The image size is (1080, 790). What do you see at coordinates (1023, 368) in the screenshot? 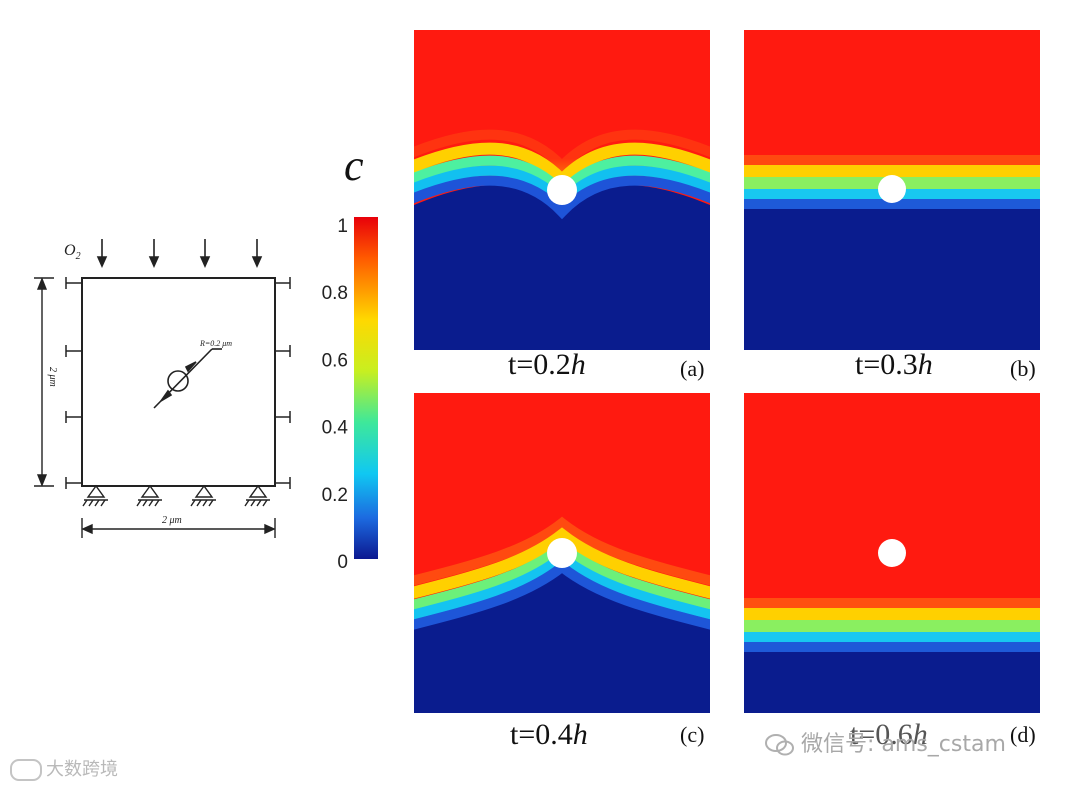
I see `panel-b-letter: (b)` at bounding box center [1023, 368].